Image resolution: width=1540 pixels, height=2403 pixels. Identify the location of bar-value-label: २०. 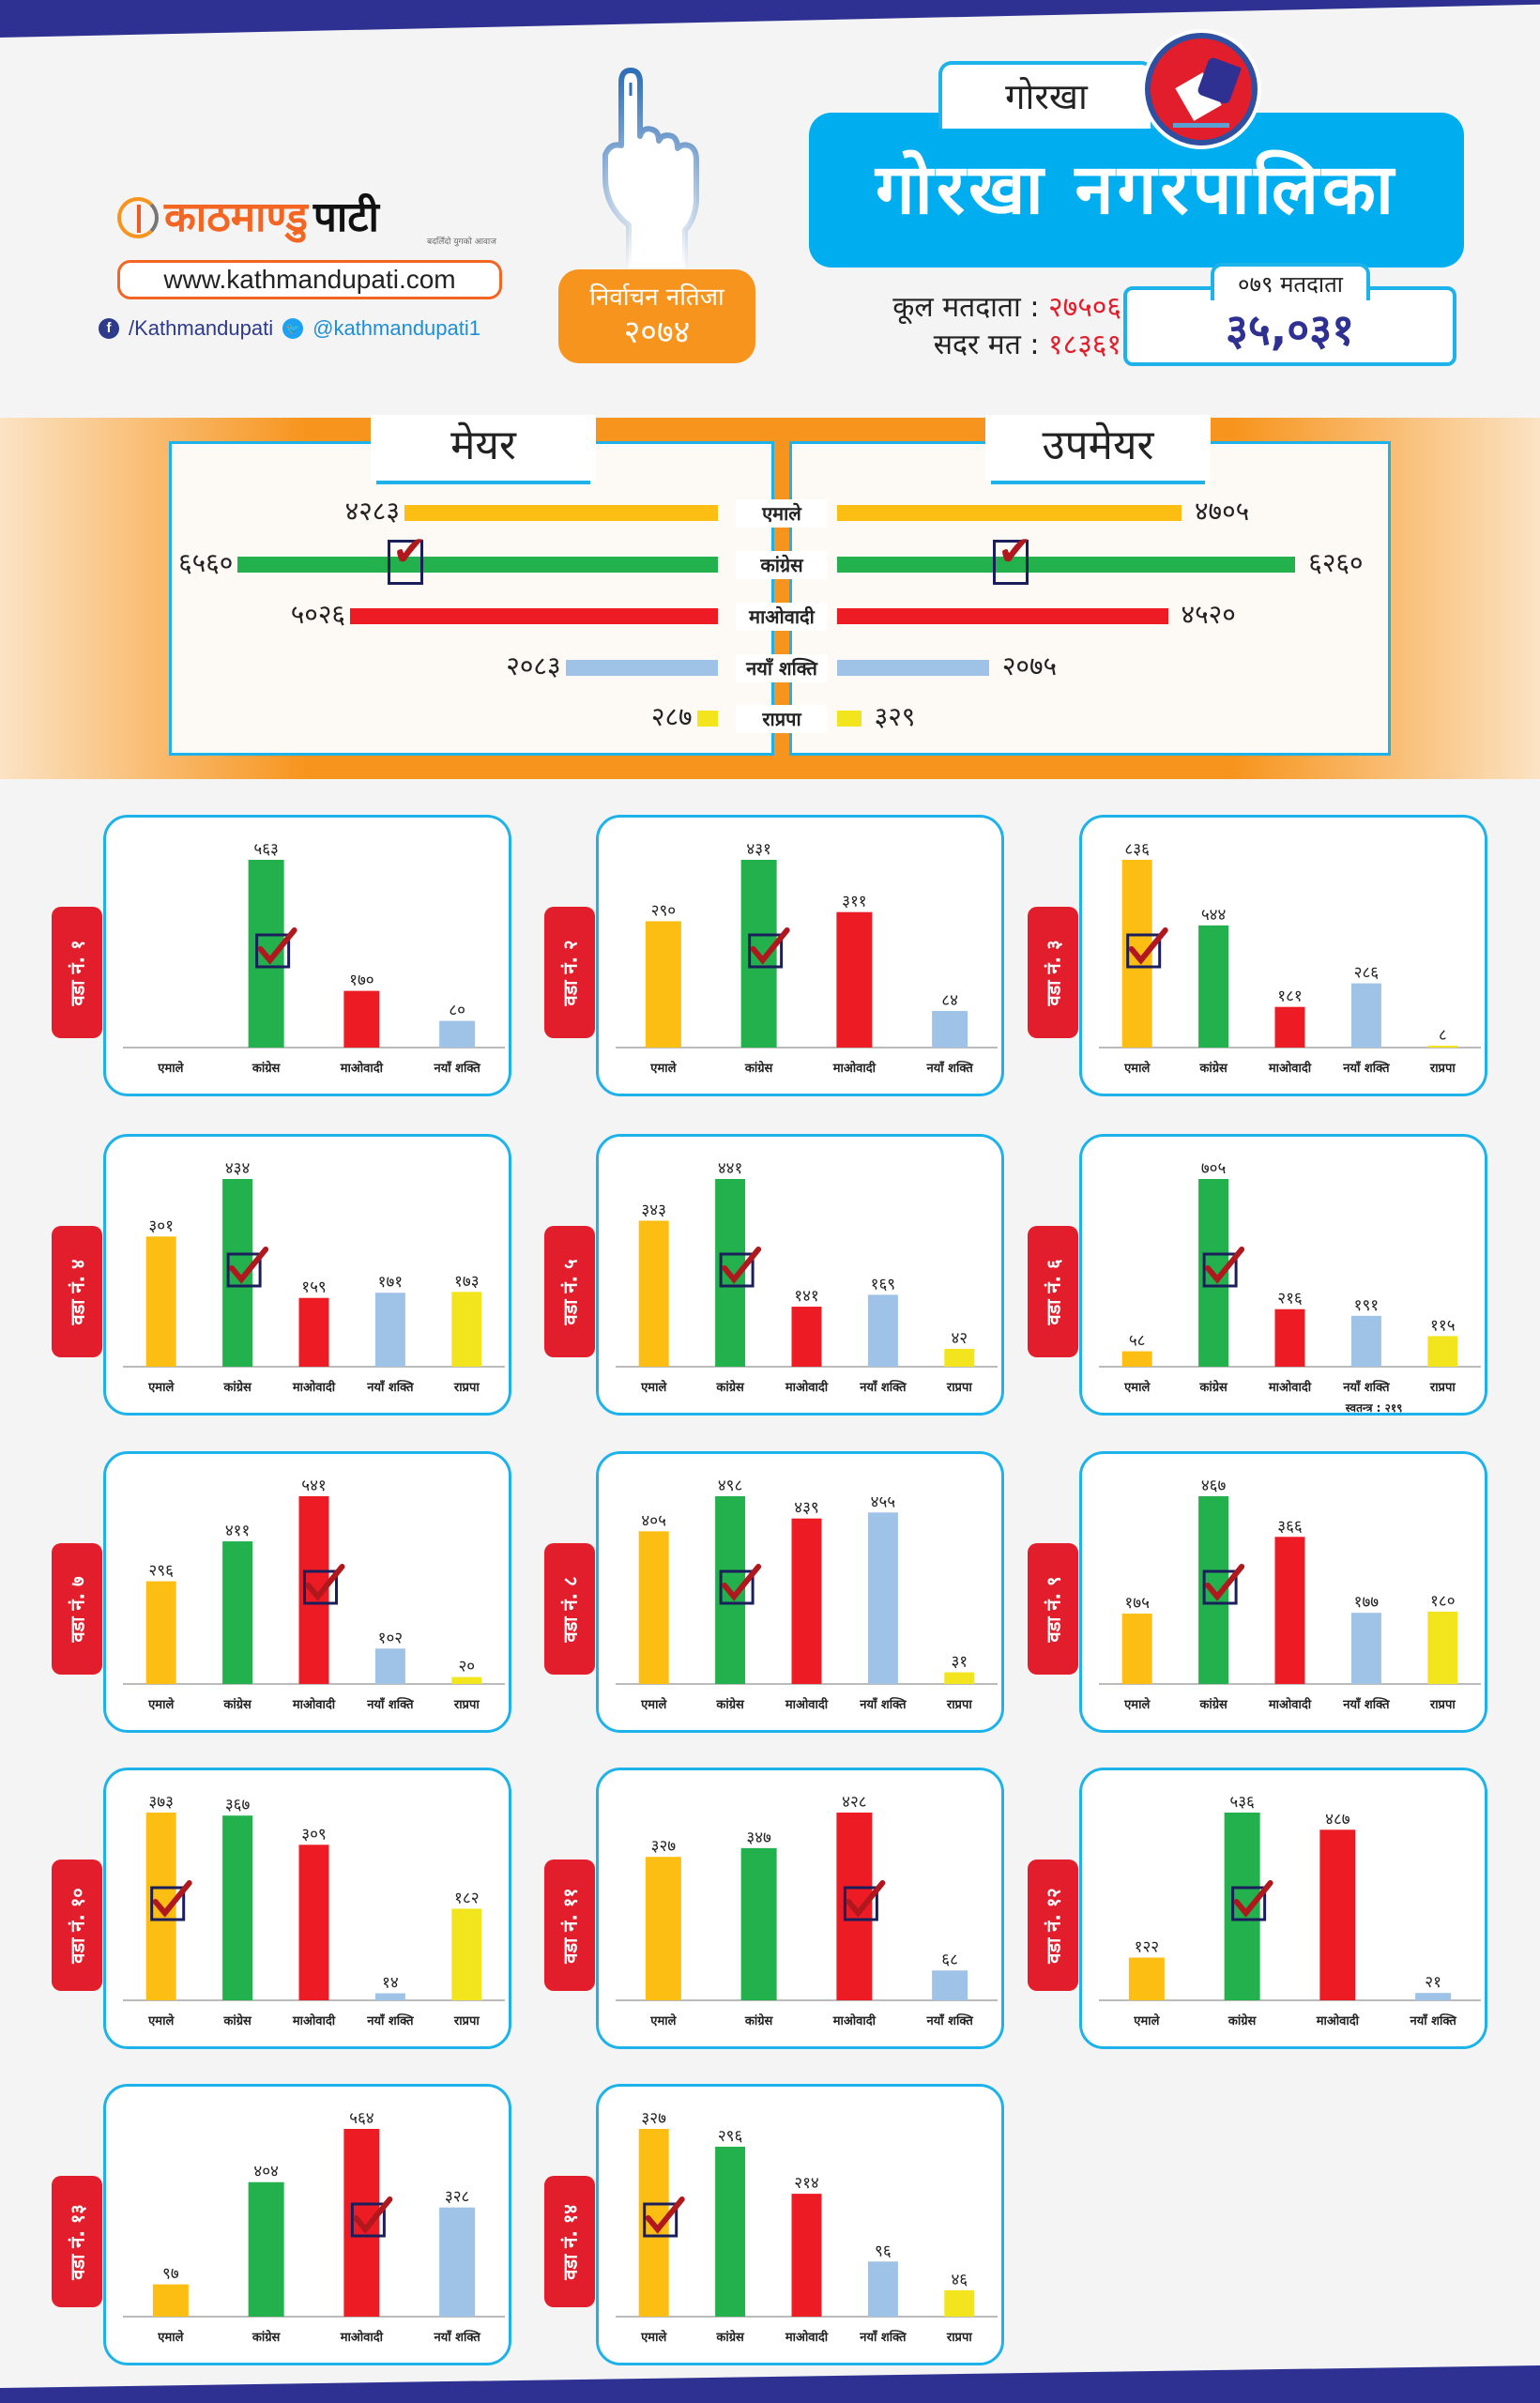
(466, 1667).